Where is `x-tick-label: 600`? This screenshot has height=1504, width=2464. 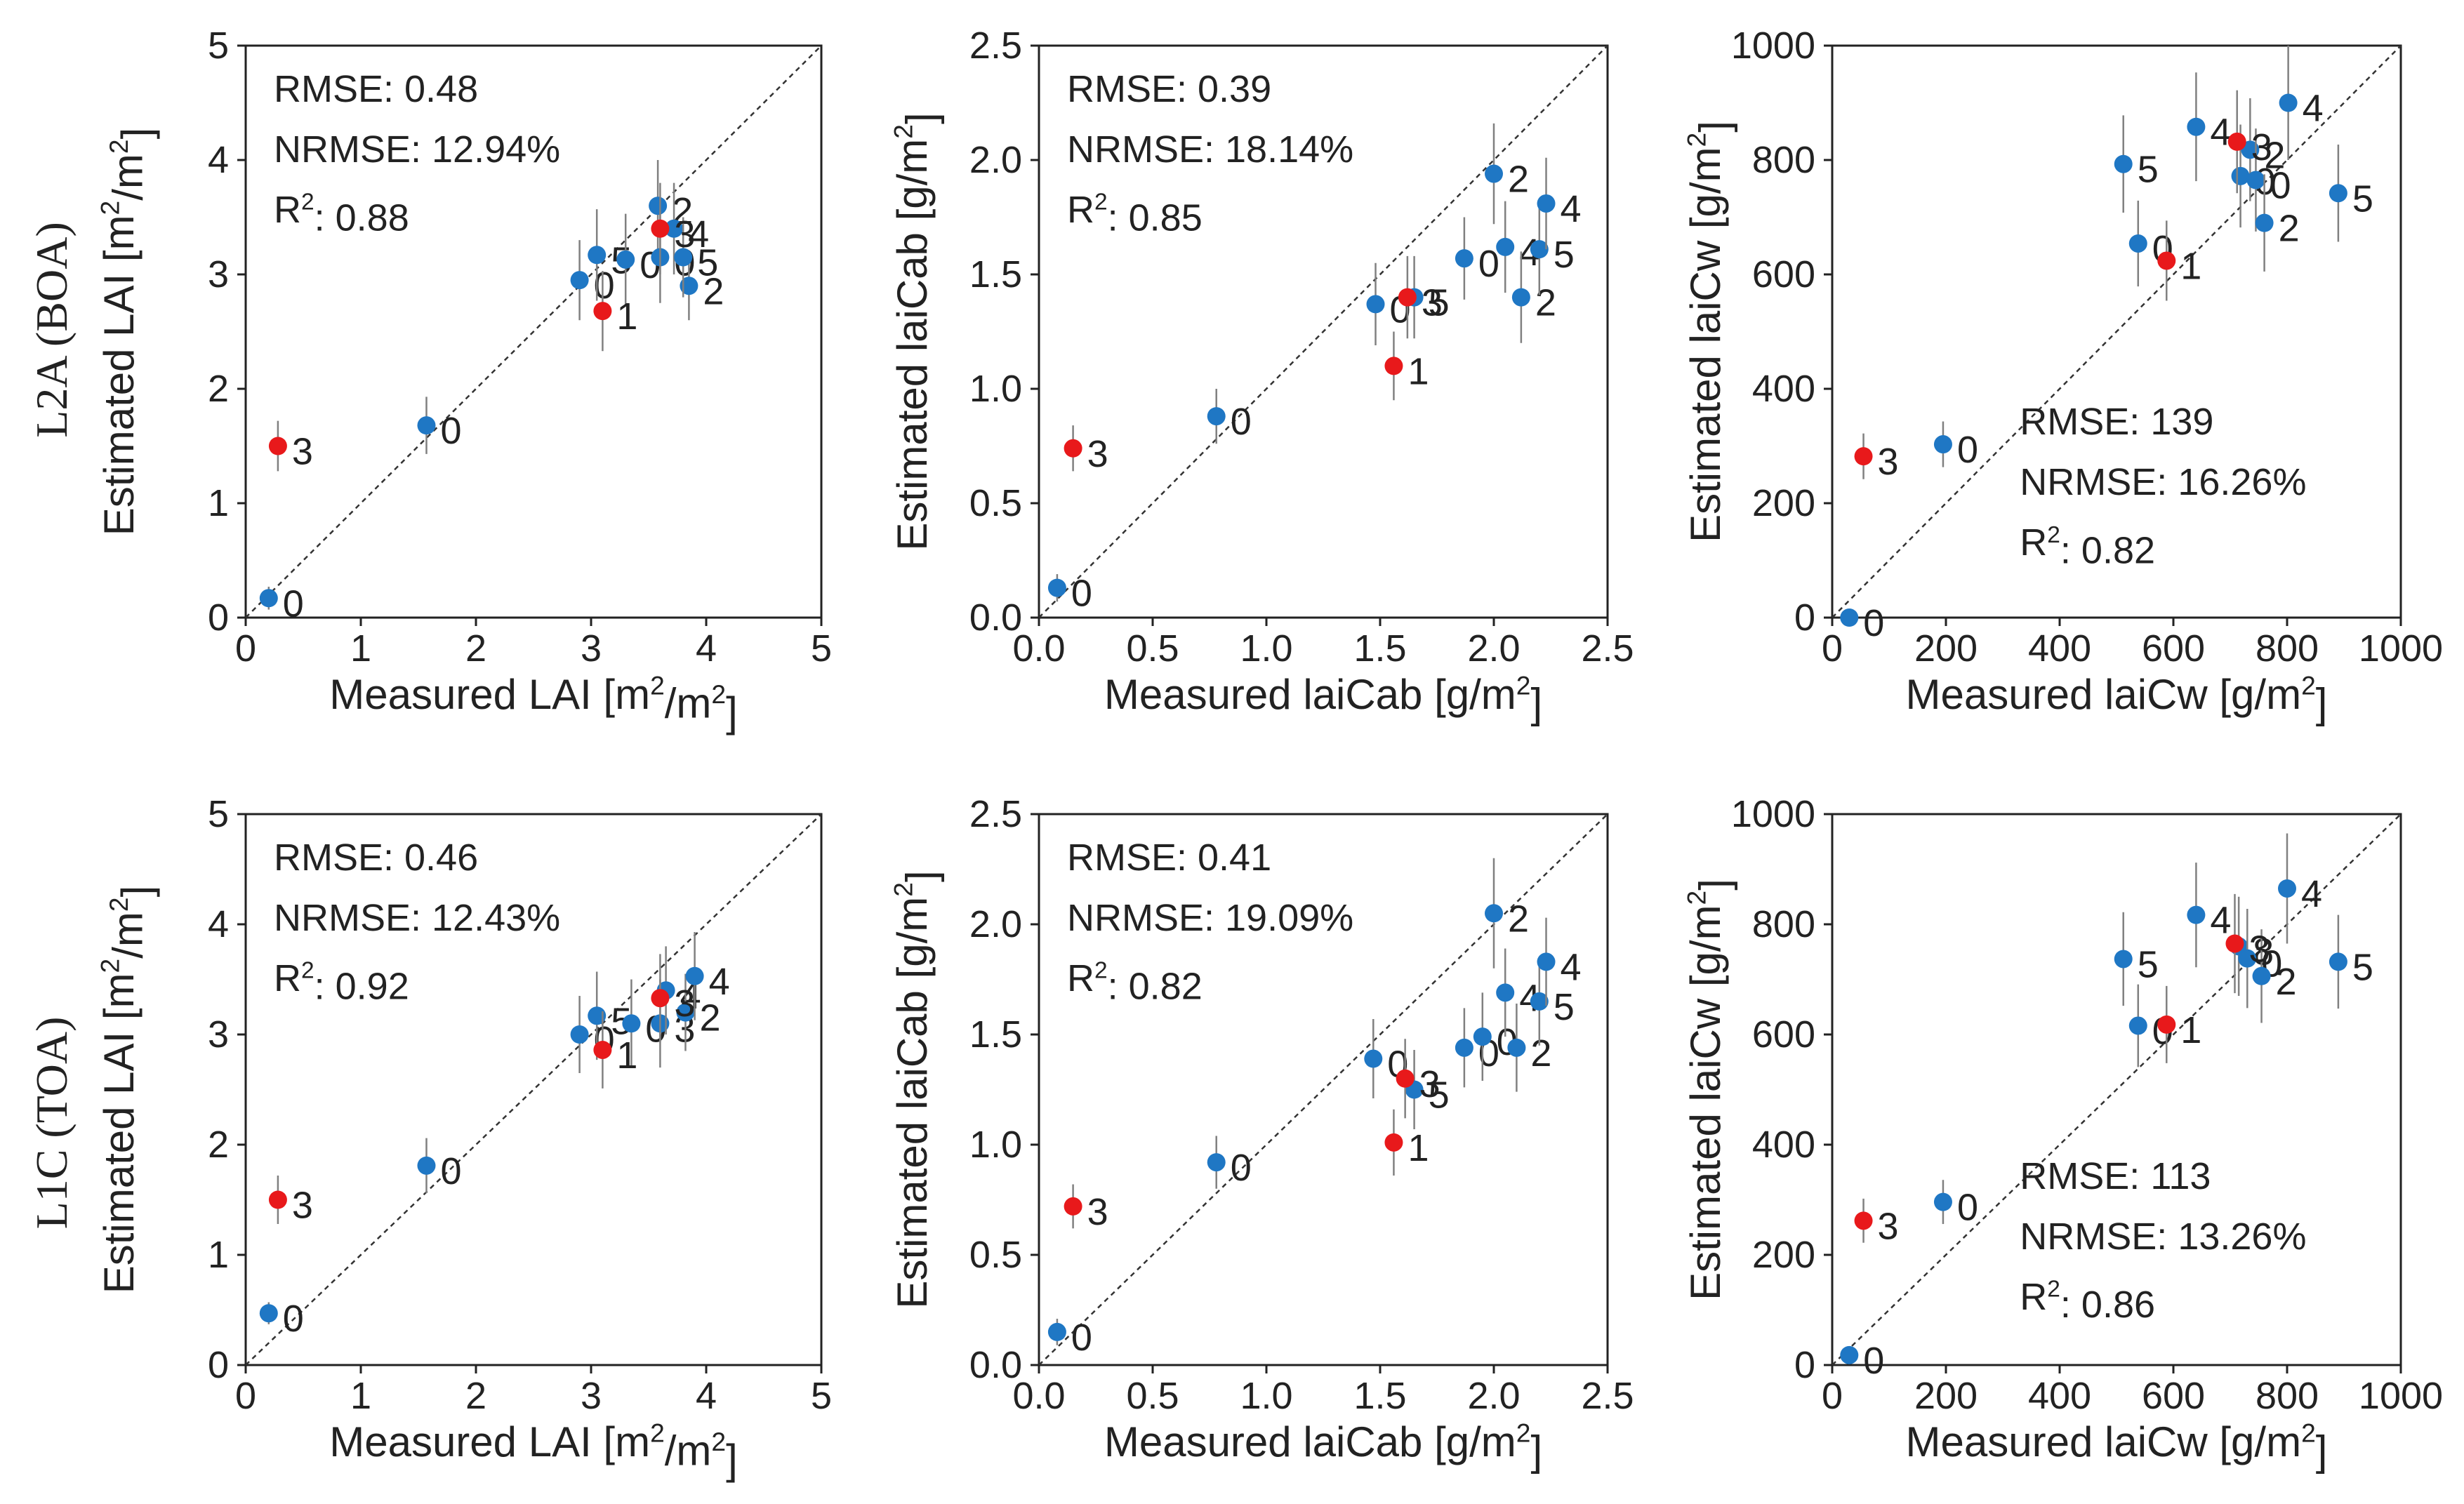 x-tick-label: 600 is located at coordinates (2173, 1396).